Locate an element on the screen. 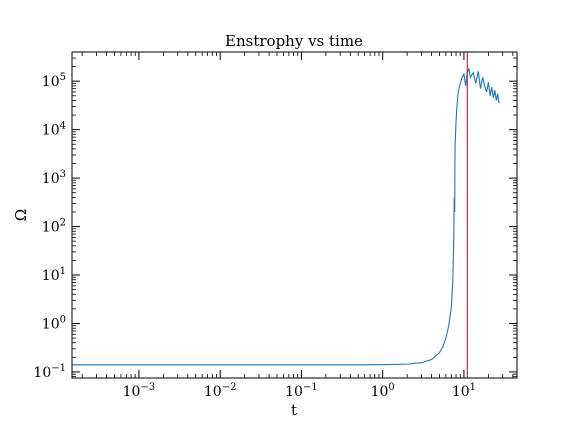 The image size is (576, 432). y-tick-label: 10⁵ is located at coordinates (54, 81).